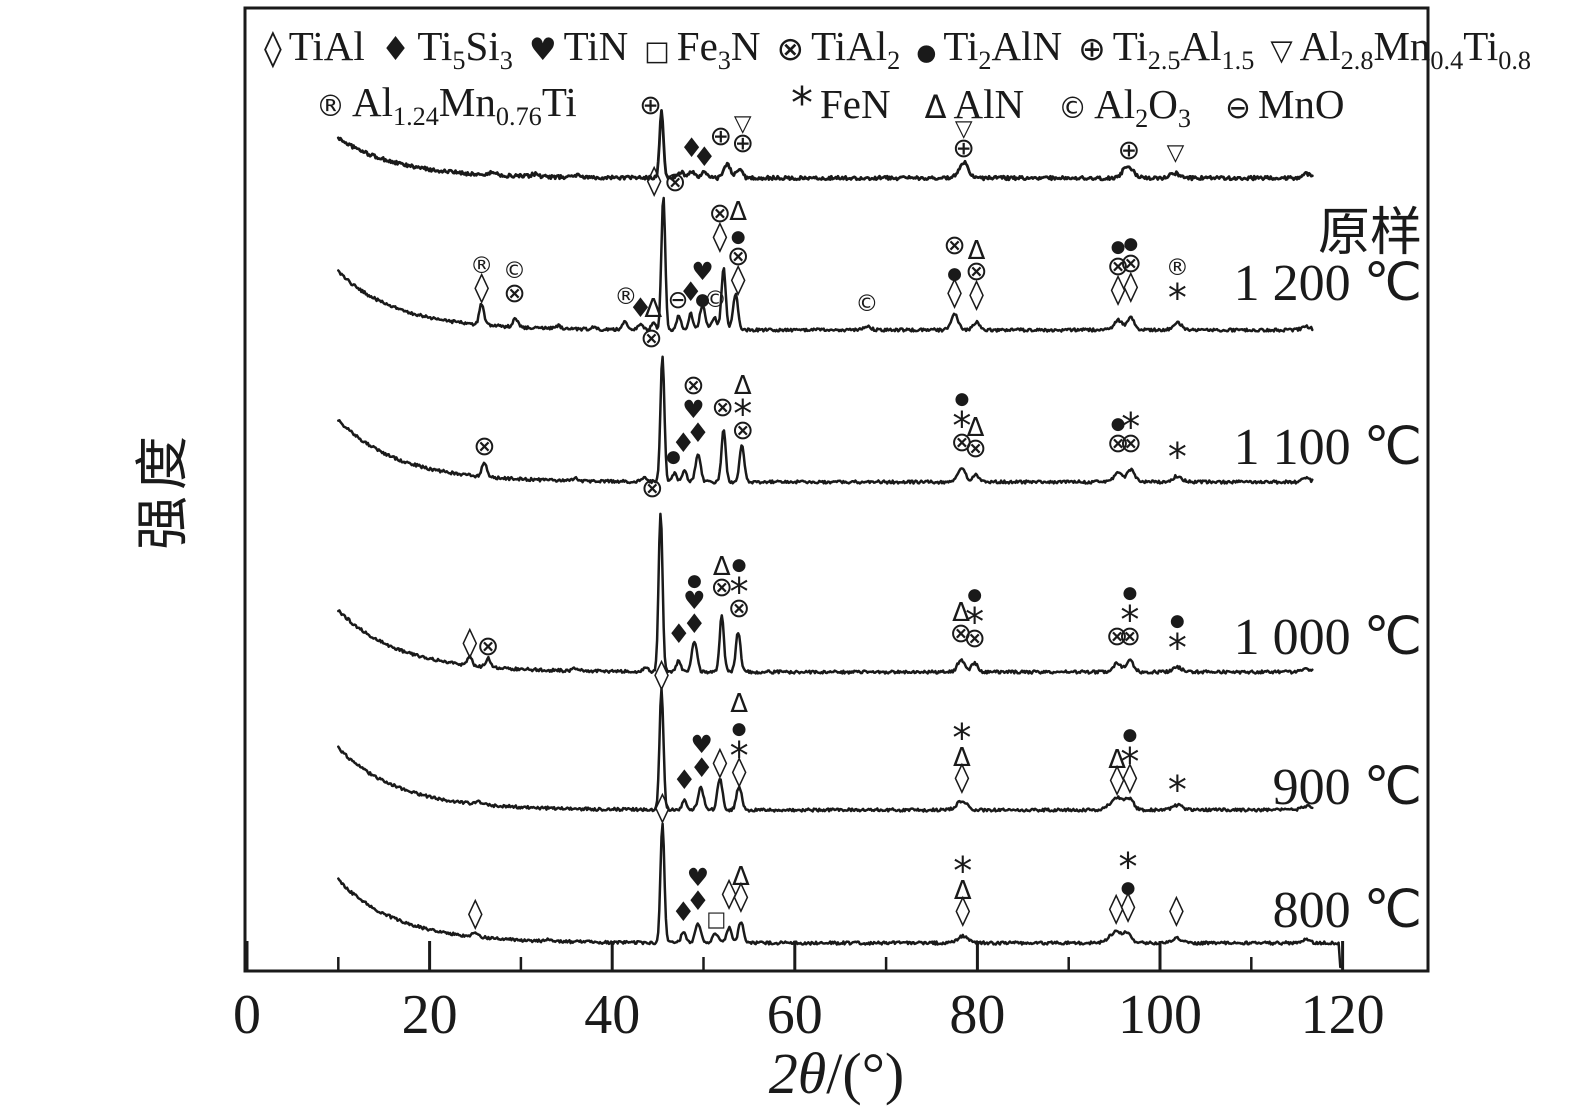  I want to click on marker-tin: ♥, so click(694, 600).